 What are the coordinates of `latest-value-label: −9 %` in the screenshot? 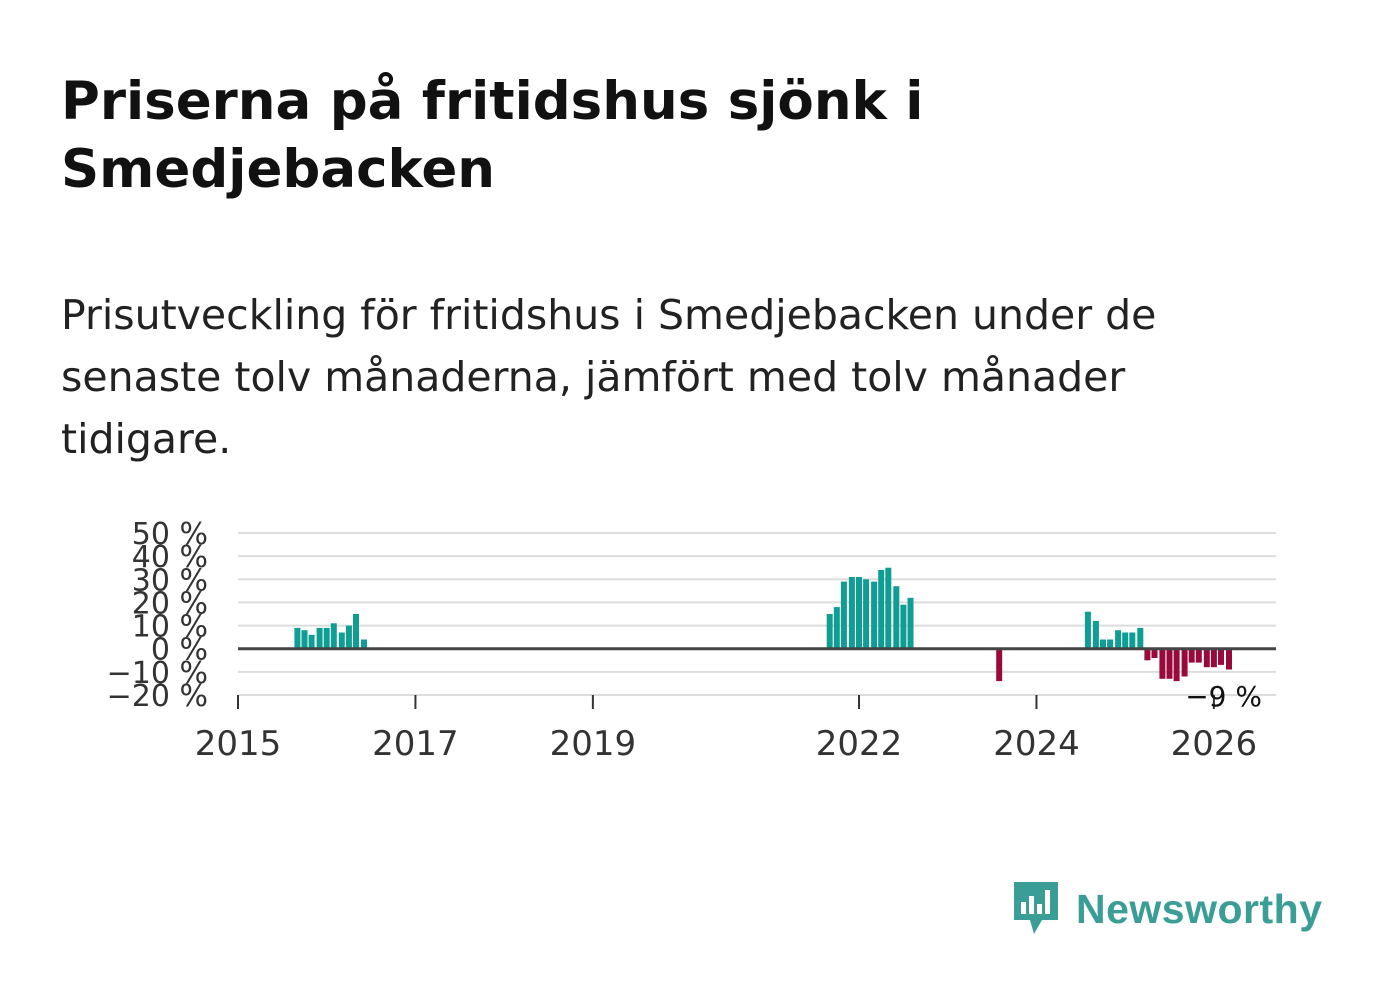 It's located at (1223, 696).